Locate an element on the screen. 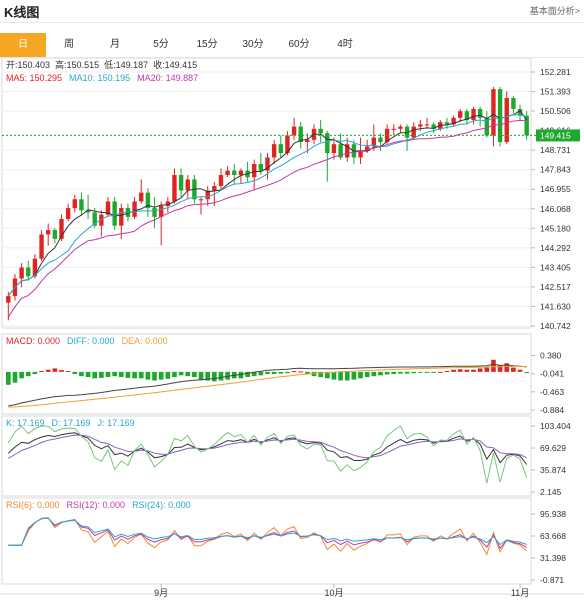  tab-6: 60分 is located at coordinates (299, 44).